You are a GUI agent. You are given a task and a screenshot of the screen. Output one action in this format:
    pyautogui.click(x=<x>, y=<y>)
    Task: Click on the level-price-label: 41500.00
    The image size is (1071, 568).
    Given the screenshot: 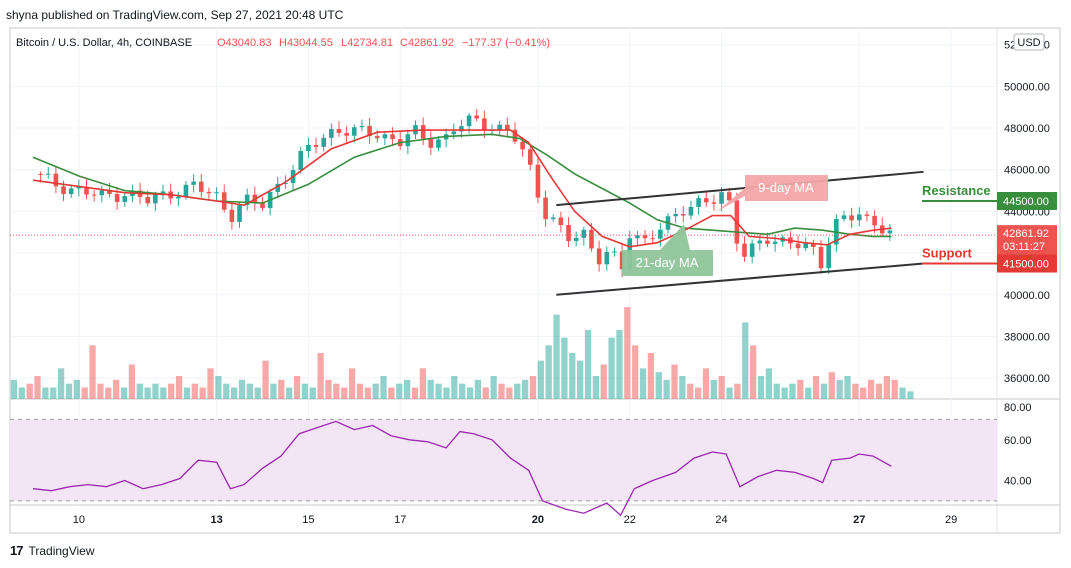 What is the action you would take?
    pyautogui.click(x=1026, y=265)
    